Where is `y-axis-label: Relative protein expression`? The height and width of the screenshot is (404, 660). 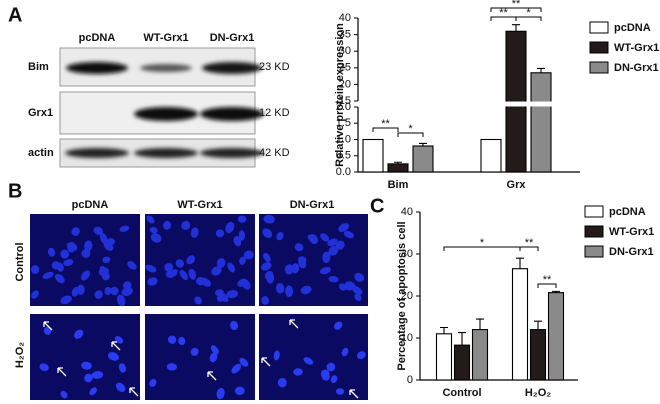 y-axis-label: Relative protein expression is located at coordinates (340, 95).